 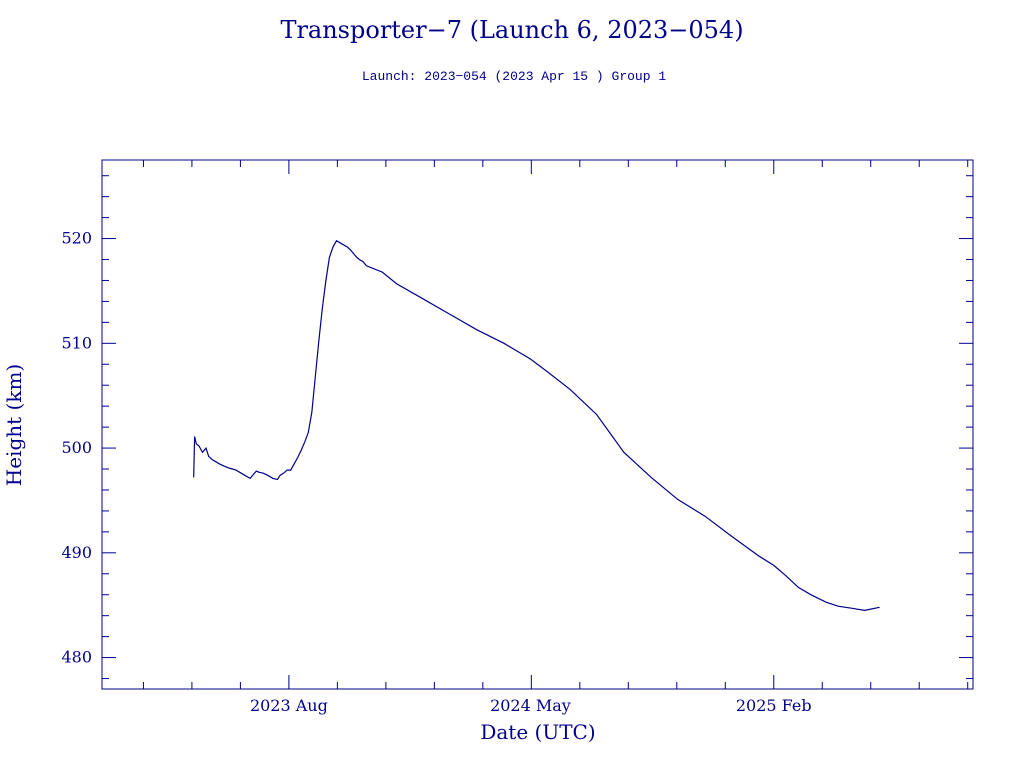 What do you see at coordinates (76, 552) in the screenshot?
I see `y-tick-label: 490` at bounding box center [76, 552].